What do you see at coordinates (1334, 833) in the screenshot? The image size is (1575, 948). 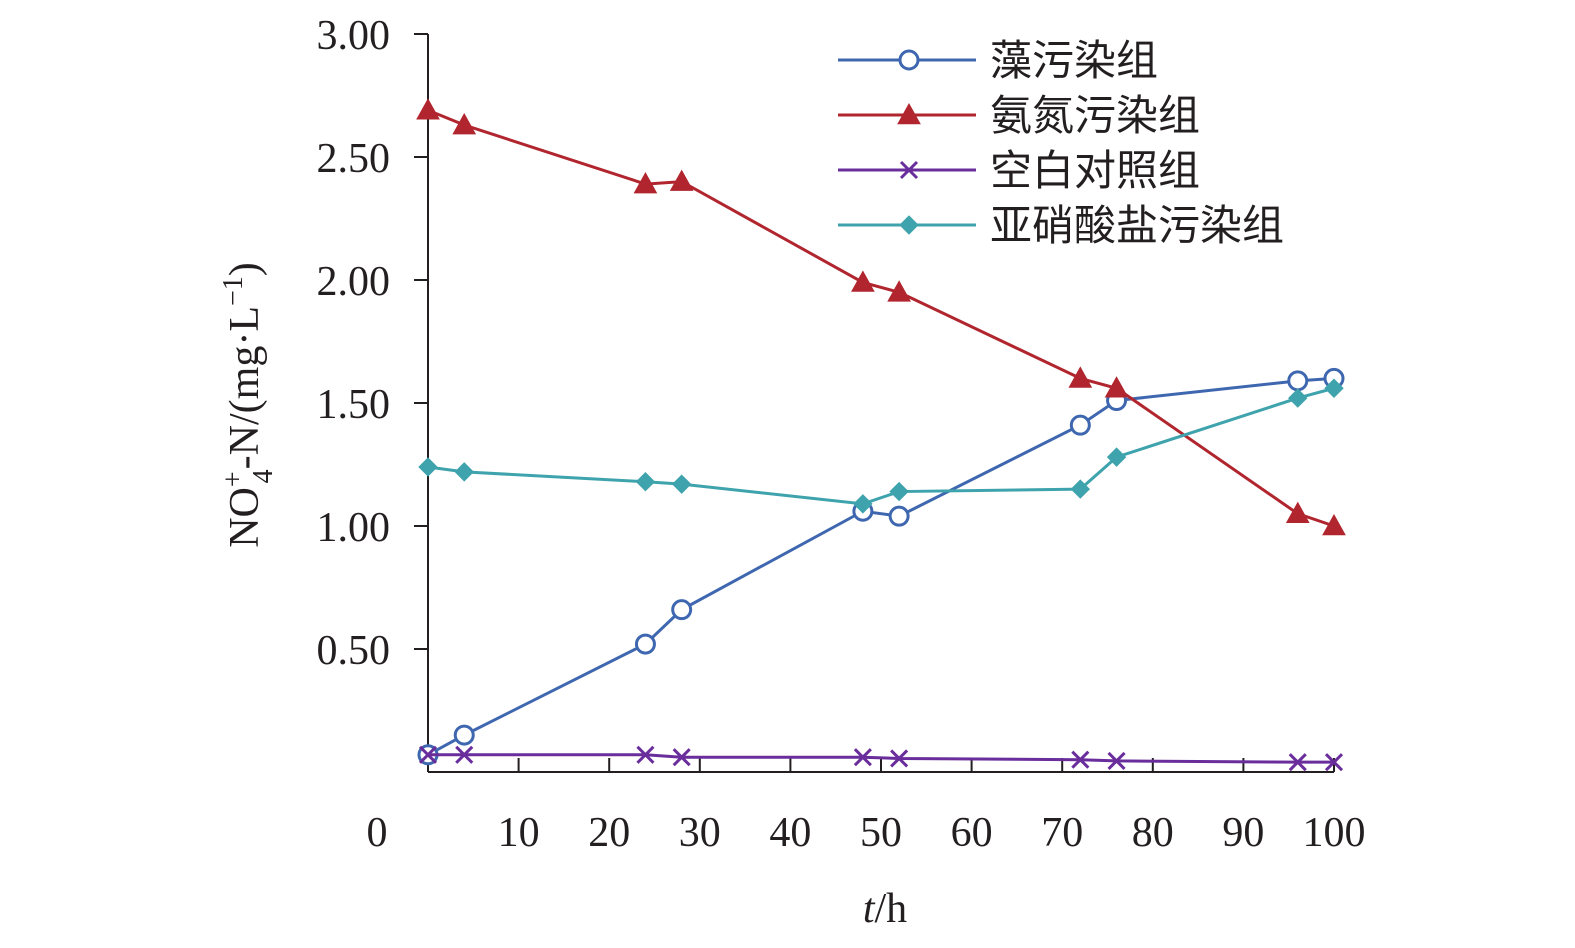 I see `x-tick-label: 100` at bounding box center [1334, 833].